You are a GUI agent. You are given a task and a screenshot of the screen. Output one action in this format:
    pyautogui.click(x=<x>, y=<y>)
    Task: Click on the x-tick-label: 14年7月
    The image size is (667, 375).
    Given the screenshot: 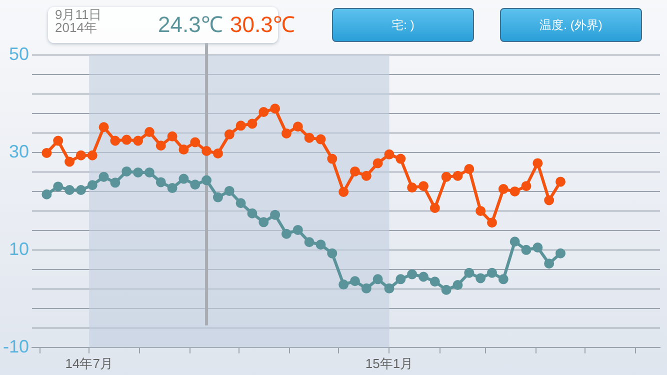 What is the action you would take?
    pyautogui.click(x=89, y=363)
    